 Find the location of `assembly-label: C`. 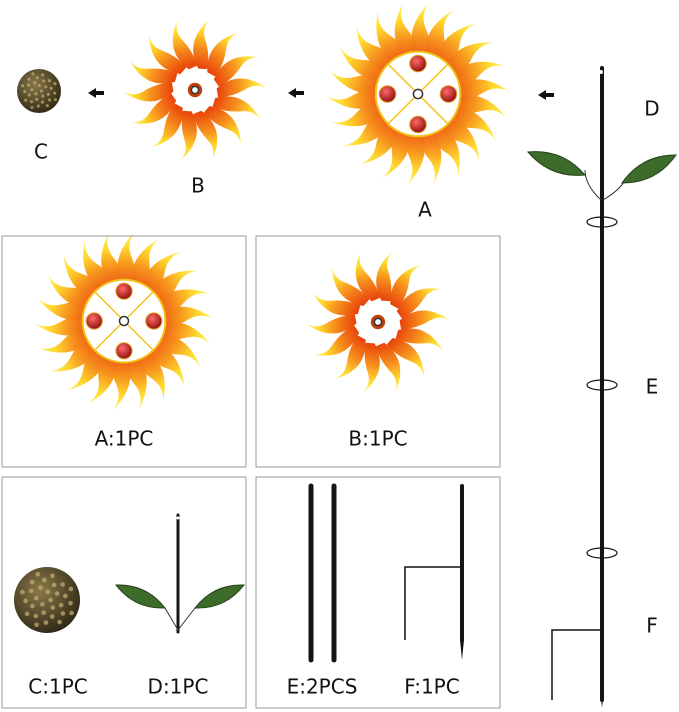

assembly-label: C is located at coordinates (41, 152).